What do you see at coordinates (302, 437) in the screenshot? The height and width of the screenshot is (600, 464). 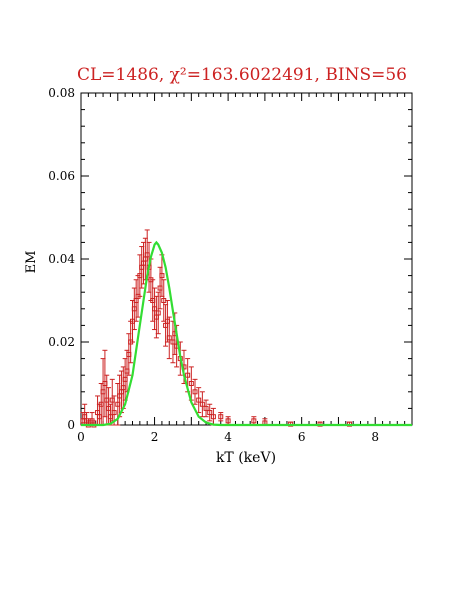 I see `x-tick-label: 6` at bounding box center [302, 437].